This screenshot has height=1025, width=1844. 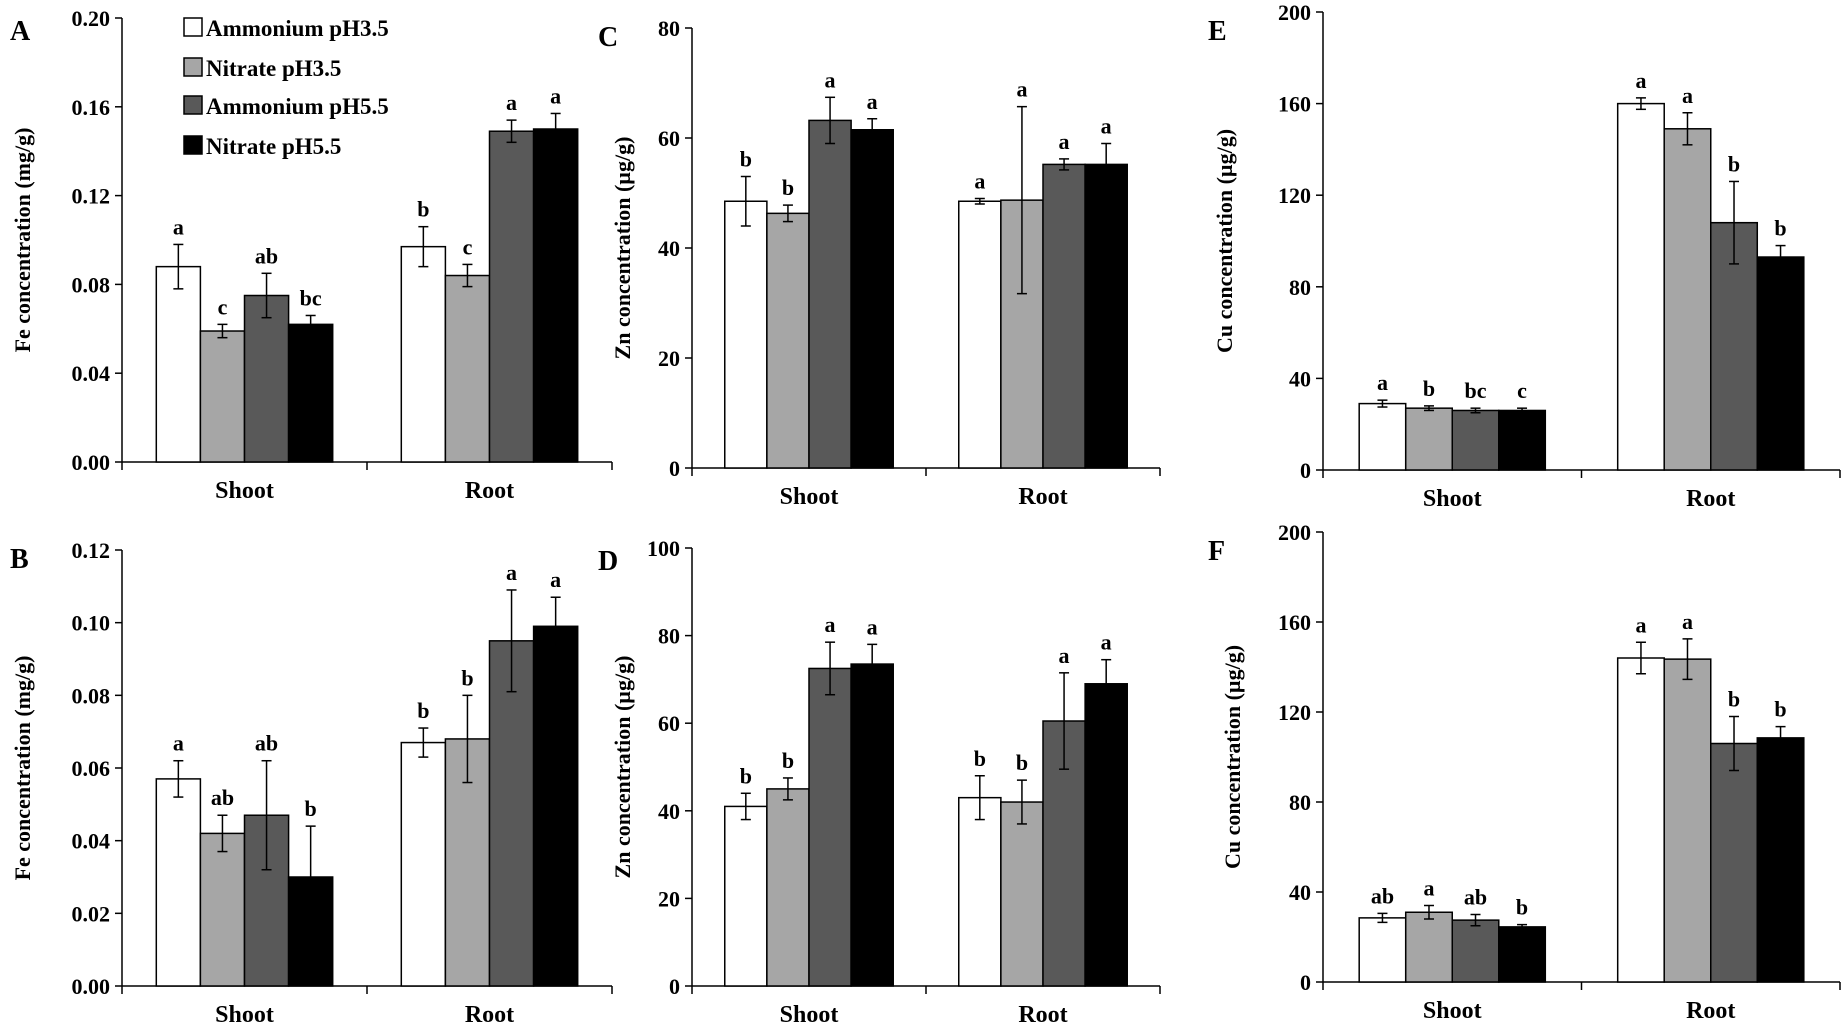 What do you see at coordinates (608, 37) in the screenshot?
I see `panel-label: C` at bounding box center [608, 37].